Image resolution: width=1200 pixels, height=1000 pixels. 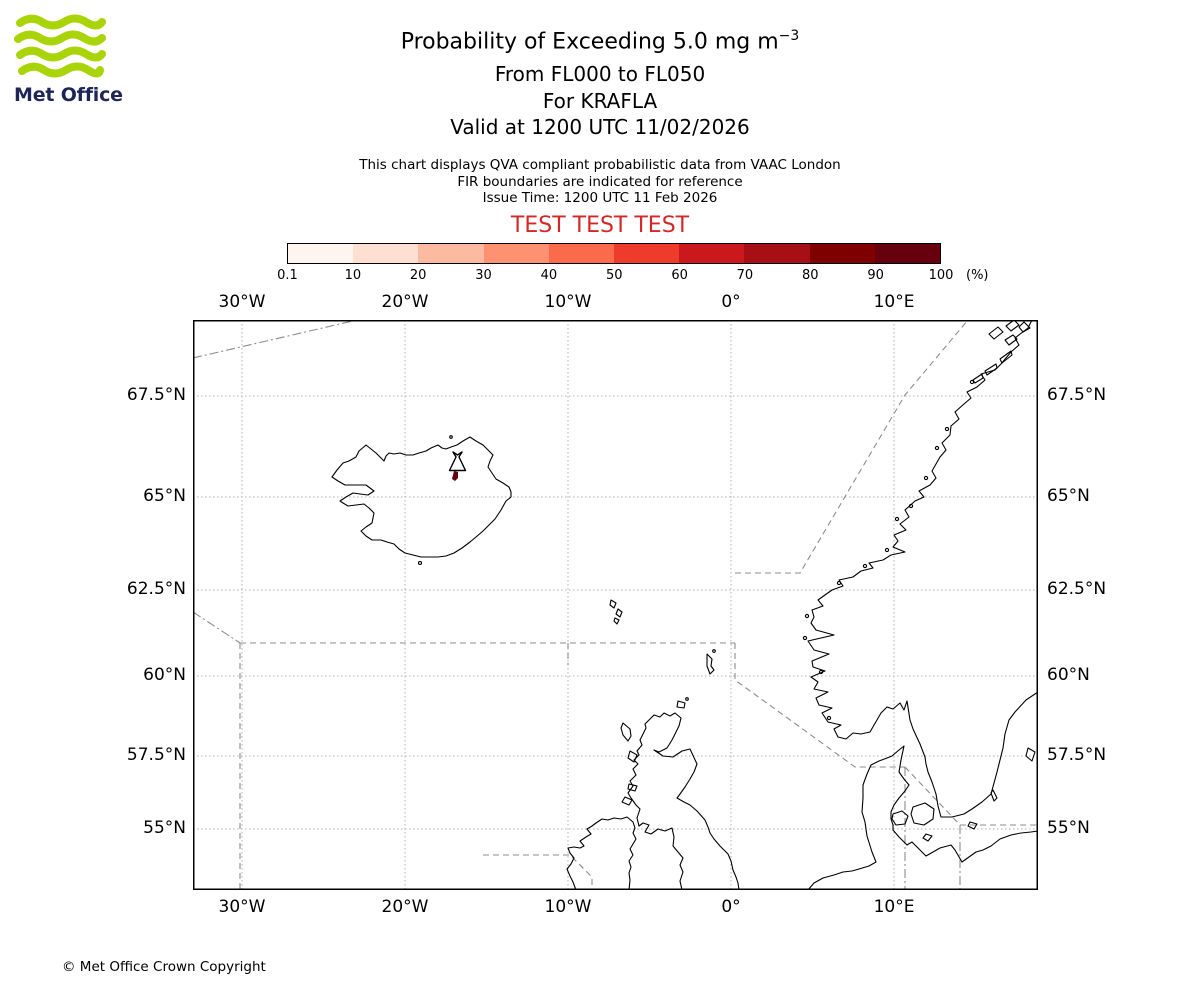 I want to click on colorbar-tick-label: 10, so click(x=353, y=275).